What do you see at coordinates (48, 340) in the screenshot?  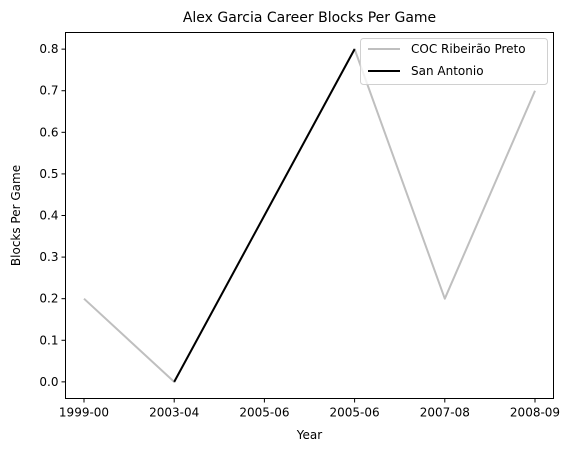 I see `y-tick-label-1: 0.1` at bounding box center [48, 340].